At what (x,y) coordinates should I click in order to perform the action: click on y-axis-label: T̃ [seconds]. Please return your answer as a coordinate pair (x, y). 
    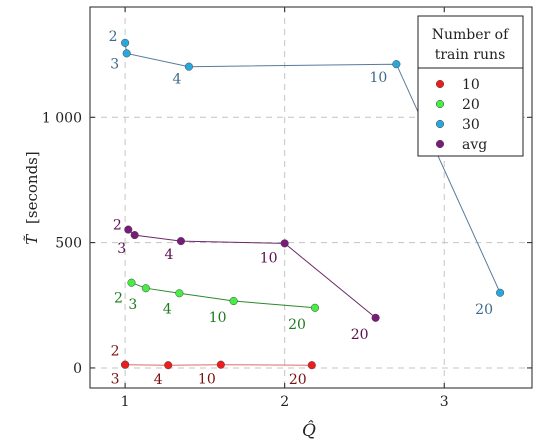
    Looking at the image, I should click on (32, 197).